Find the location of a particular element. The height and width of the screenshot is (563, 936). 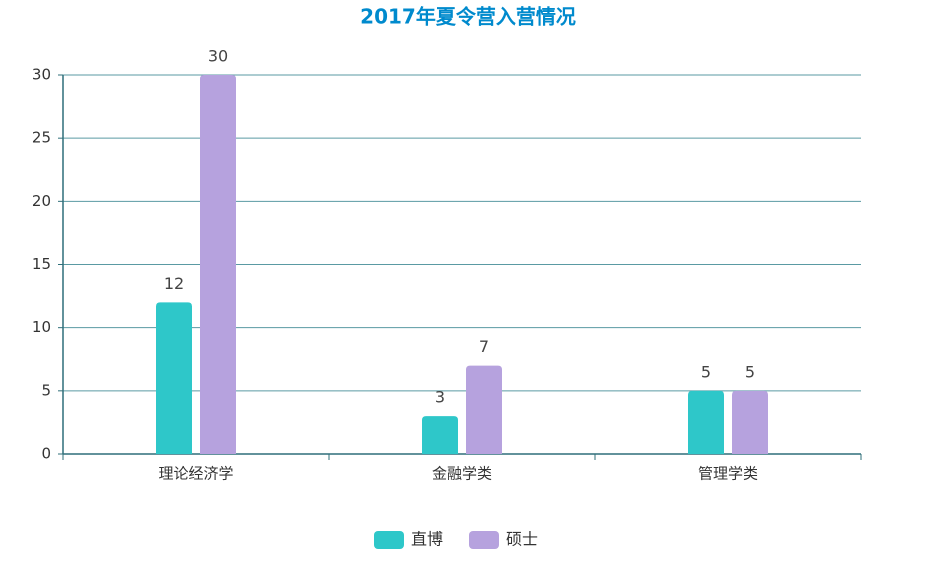

y-tick-label: 10 is located at coordinates (41, 327).